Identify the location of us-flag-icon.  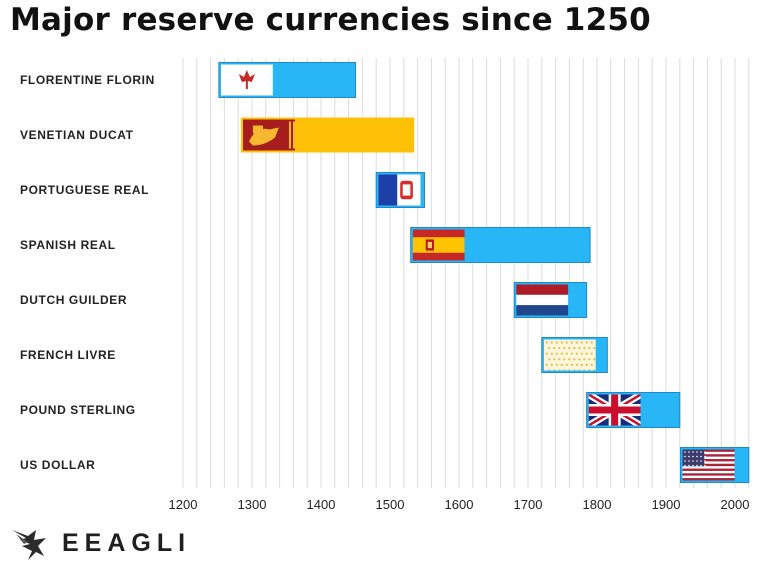
(708, 465).